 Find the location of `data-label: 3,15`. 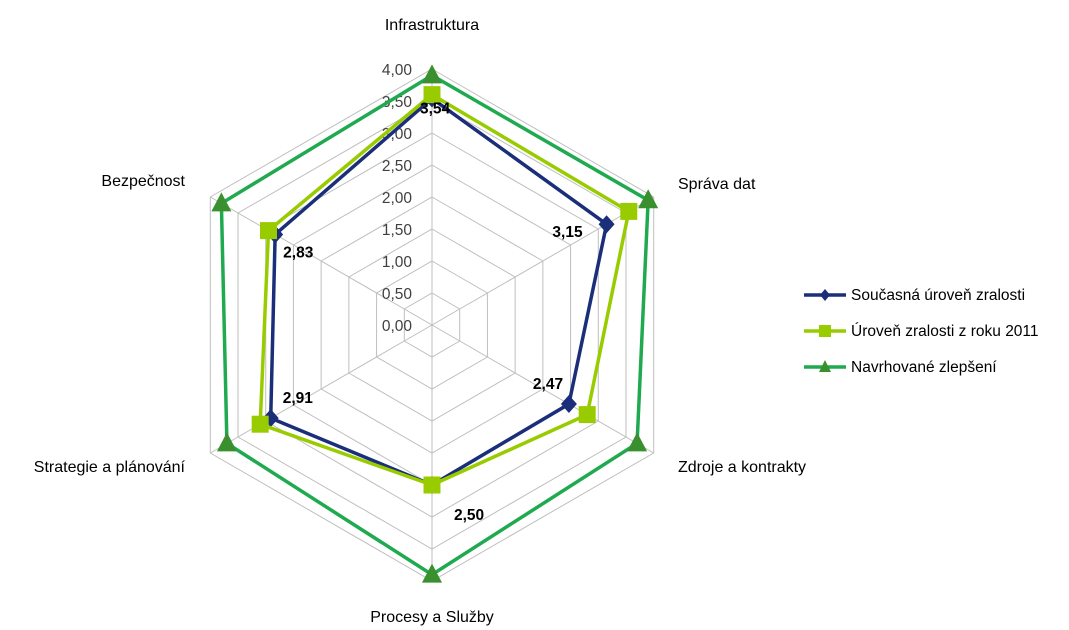

data-label: 3,15 is located at coordinates (567, 232).